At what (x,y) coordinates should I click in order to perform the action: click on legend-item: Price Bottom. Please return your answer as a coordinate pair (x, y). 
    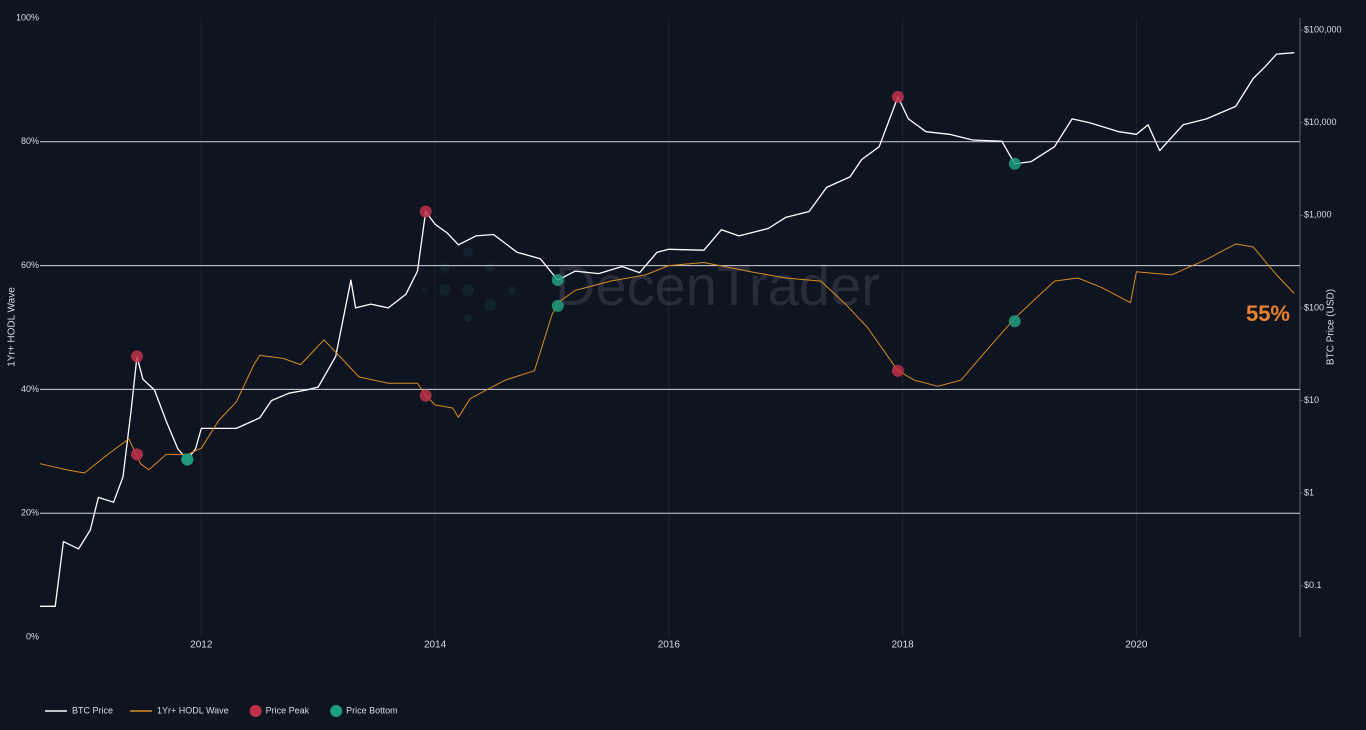
    Looking at the image, I should click on (364, 711).